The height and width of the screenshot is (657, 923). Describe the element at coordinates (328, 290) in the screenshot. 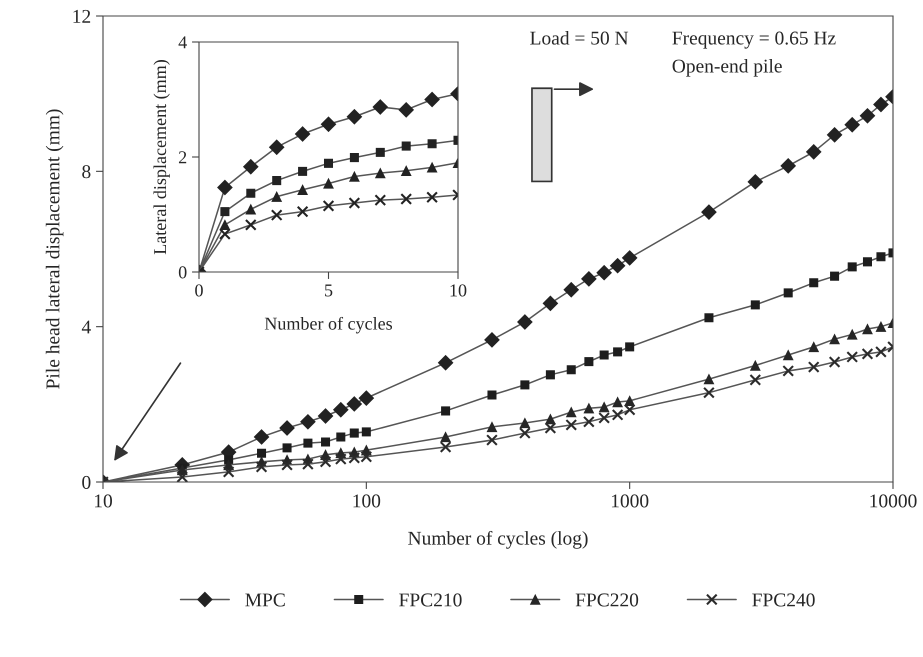

I see `x-tick-label: 5` at that location.